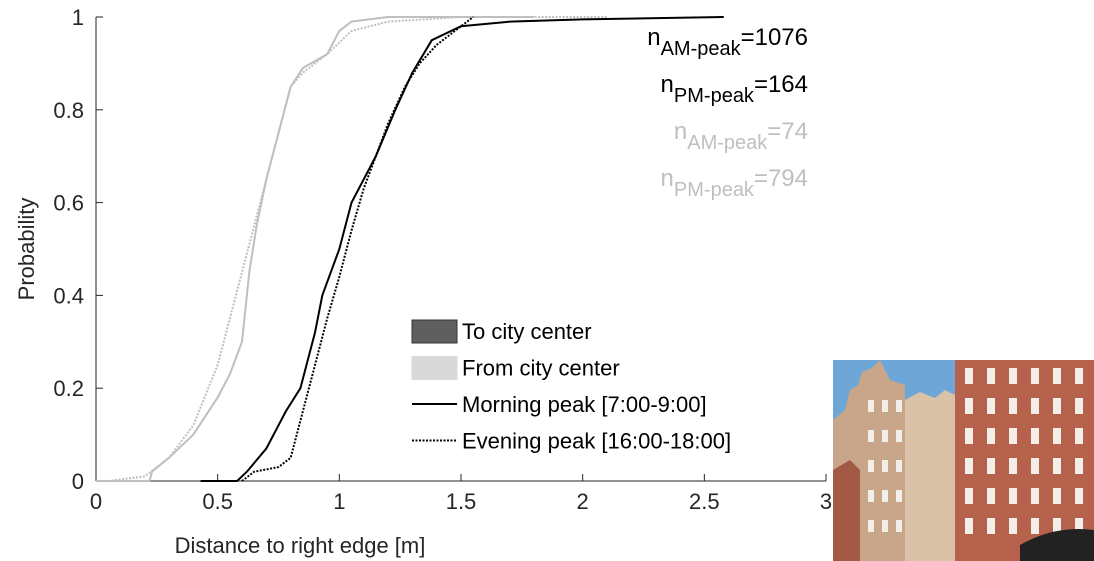  I want to click on sample-size-value: =74, so click(787, 131).